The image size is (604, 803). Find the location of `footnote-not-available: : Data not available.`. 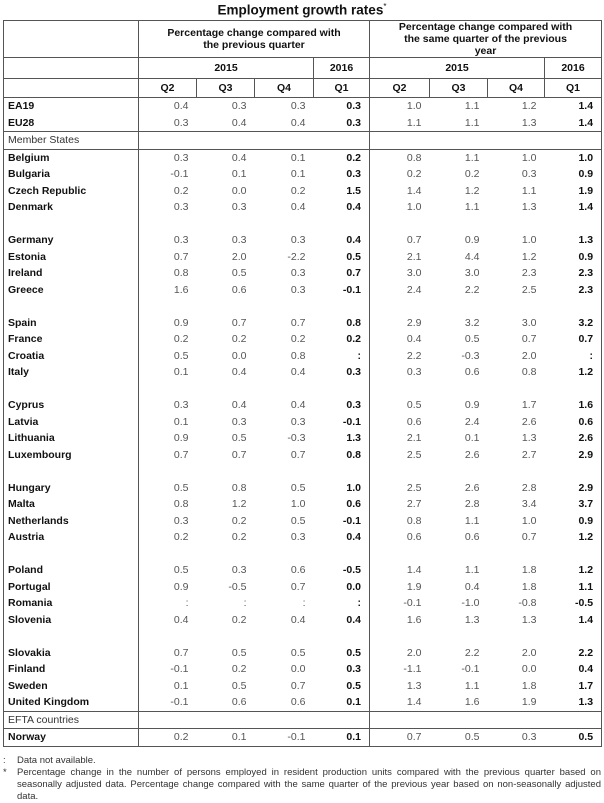

footnote-not-available: : Data not available. is located at coordinates (302, 761).